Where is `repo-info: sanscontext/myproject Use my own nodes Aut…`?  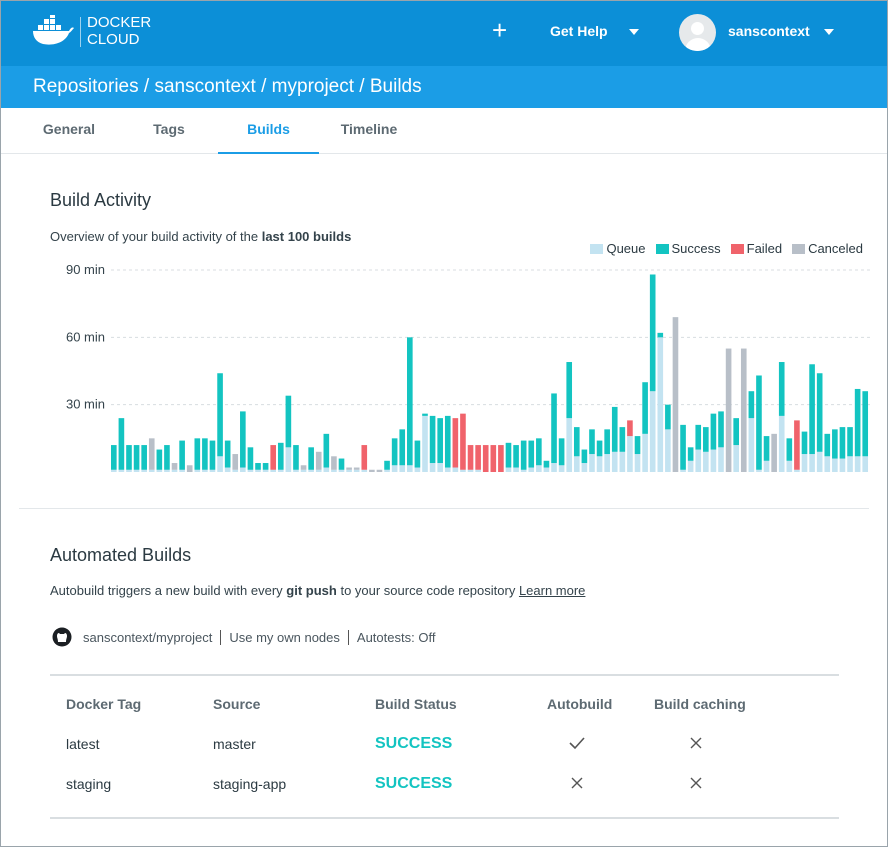 repo-info: sanscontext/myproject Use my own nodes Aut… is located at coordinates (259, 637).